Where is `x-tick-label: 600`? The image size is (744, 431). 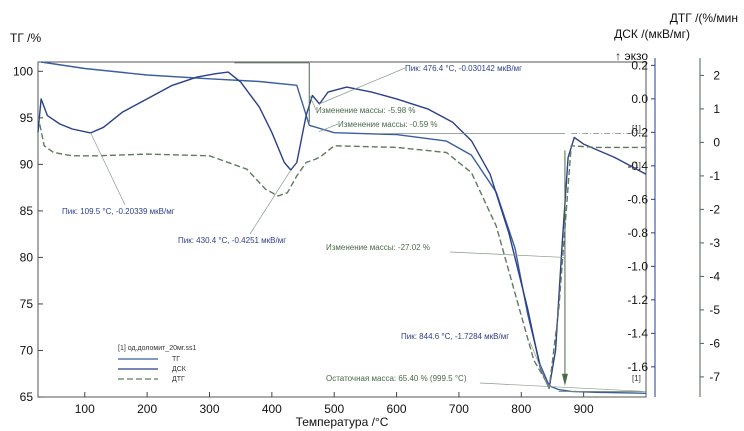 x-tick-label: 600 is located at coordinates (397, 409).